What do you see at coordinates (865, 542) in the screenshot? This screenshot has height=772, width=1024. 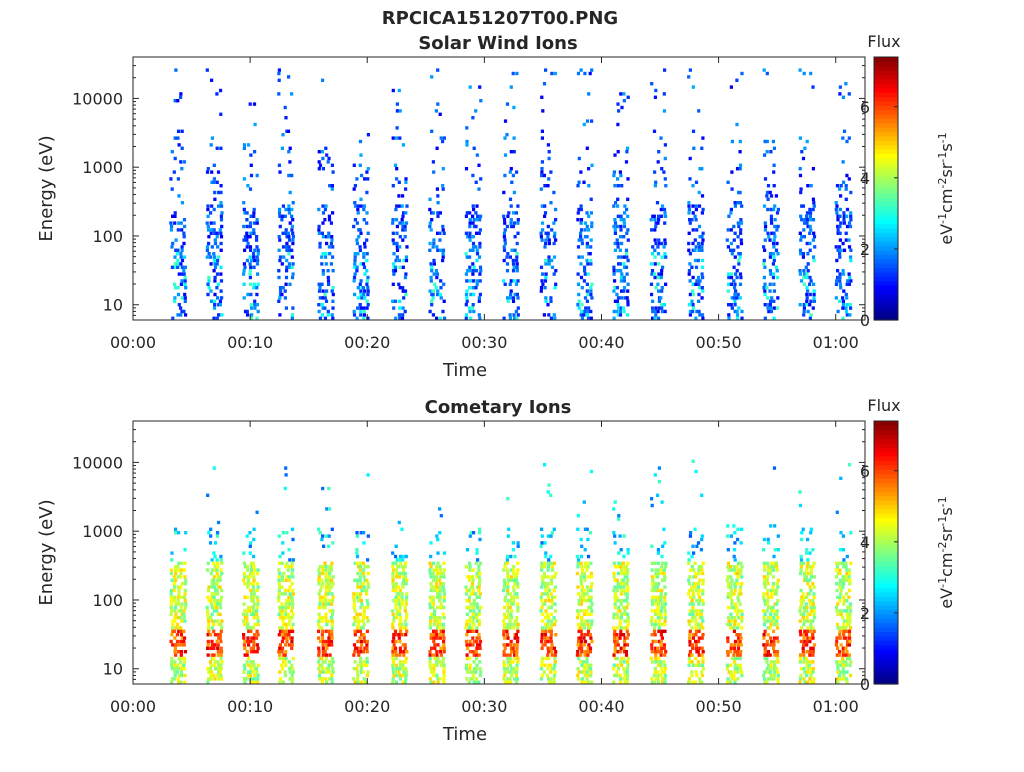 I see `colorbar-tick-label: 4` at bounding box center [865, 542].